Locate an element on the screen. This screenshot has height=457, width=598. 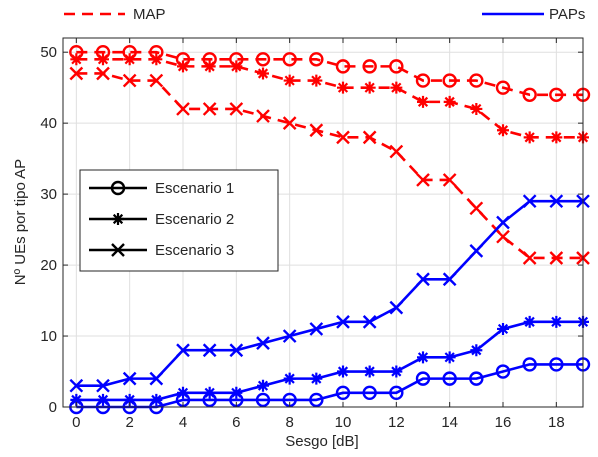
x-tick-label: 18 is located at coordinates (556, 422).